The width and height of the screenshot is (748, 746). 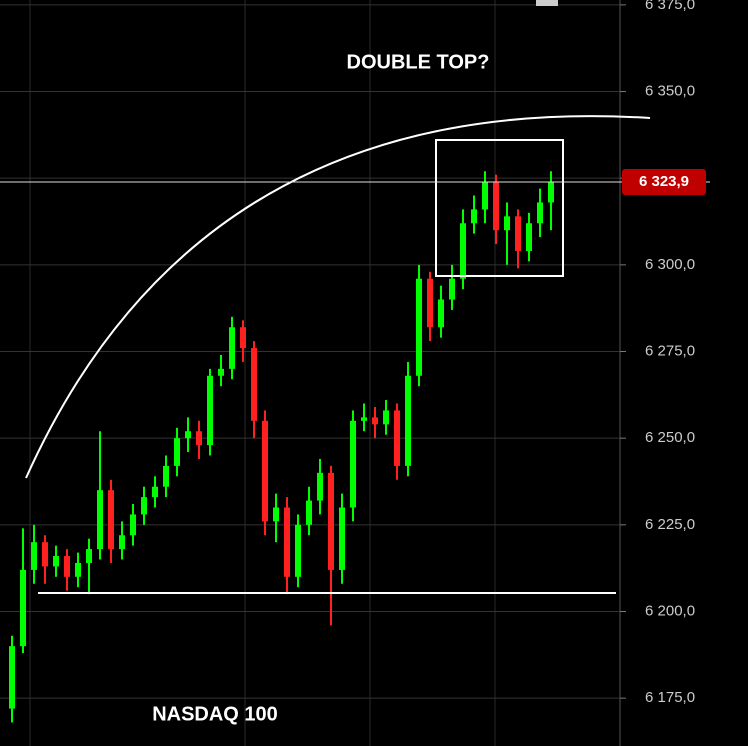 I want to click on annotation: NASDAQ 100, so click(x=215, y=714).